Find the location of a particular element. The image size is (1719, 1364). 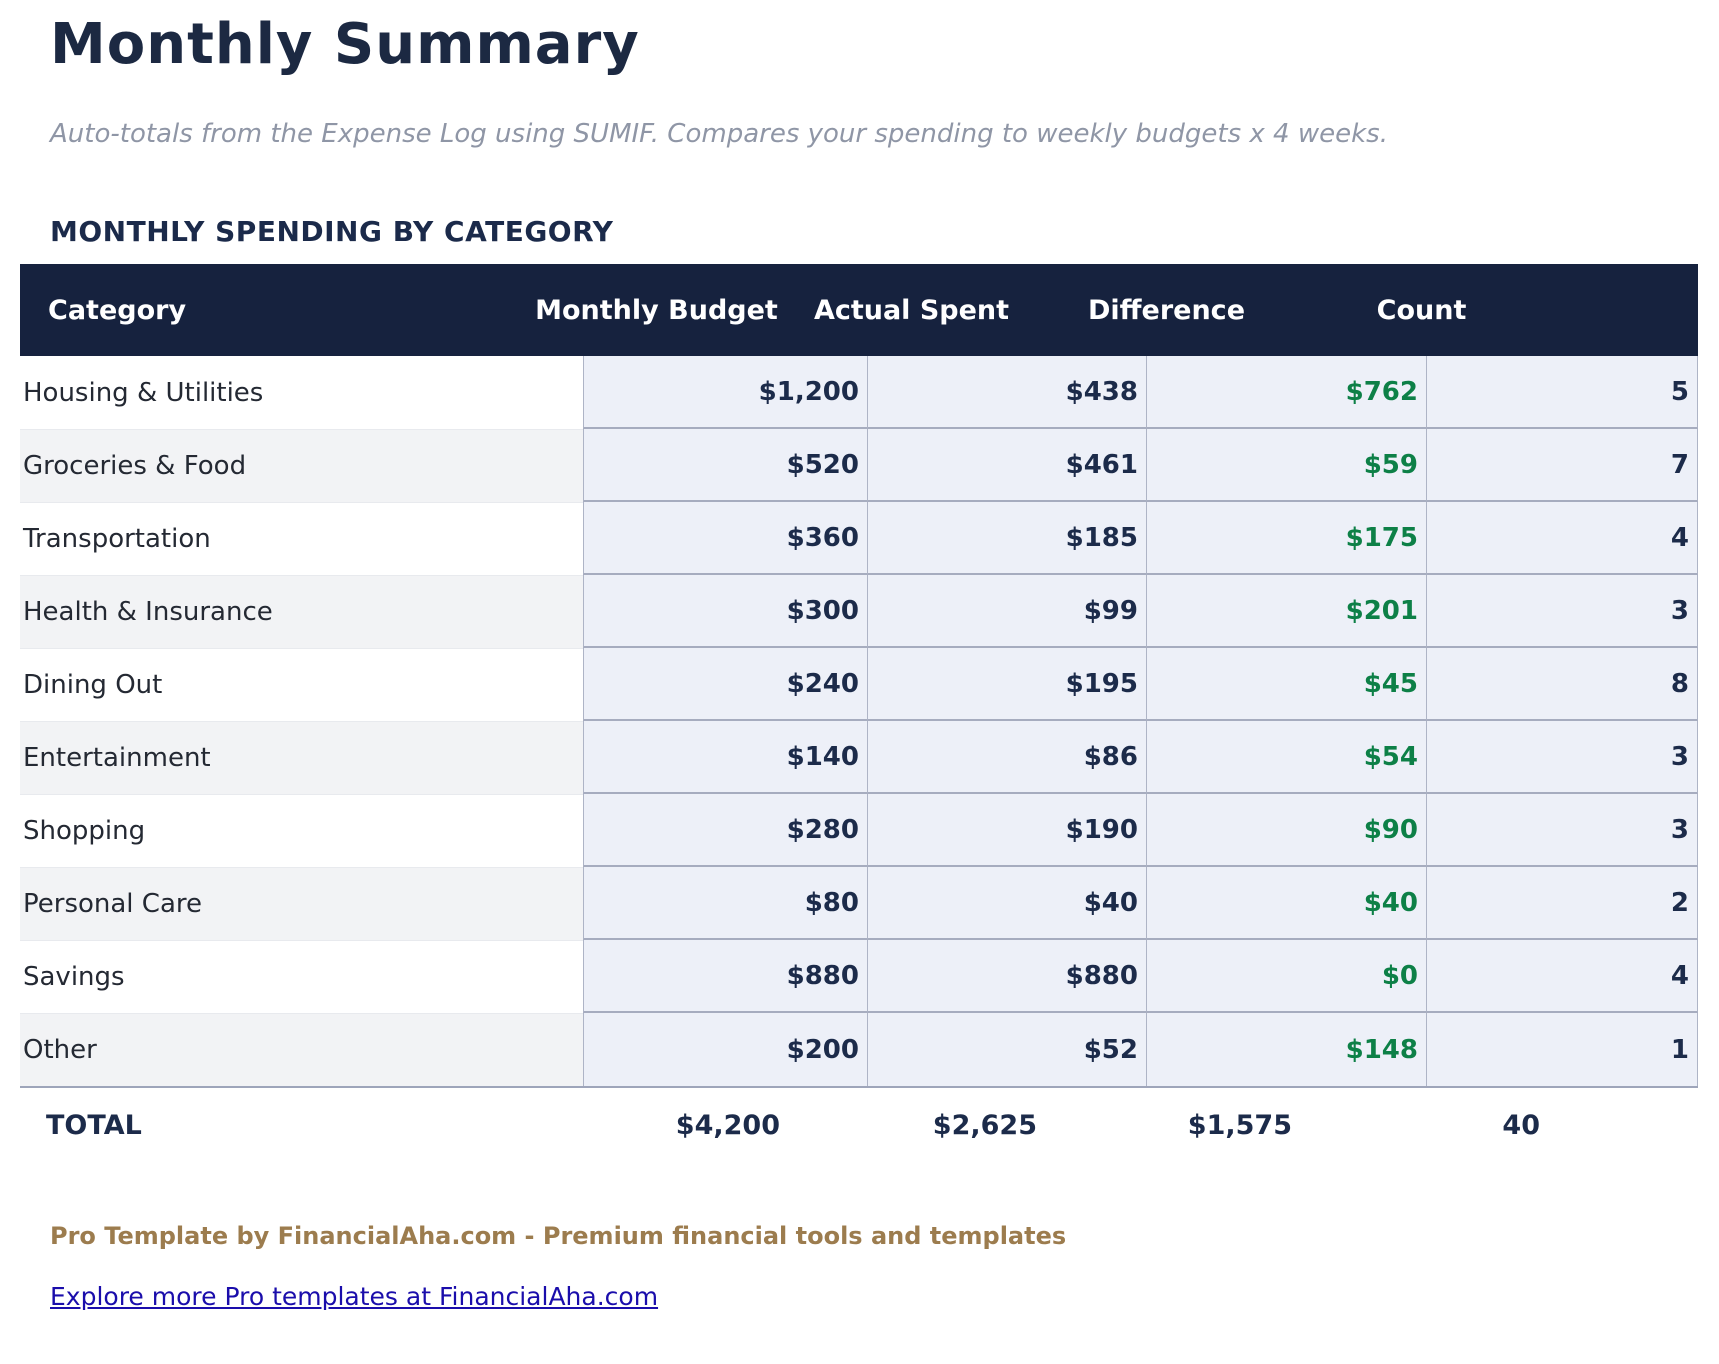

table-row: Entertainment $140 $86 $54 3 is located at coordinates (859, 757).